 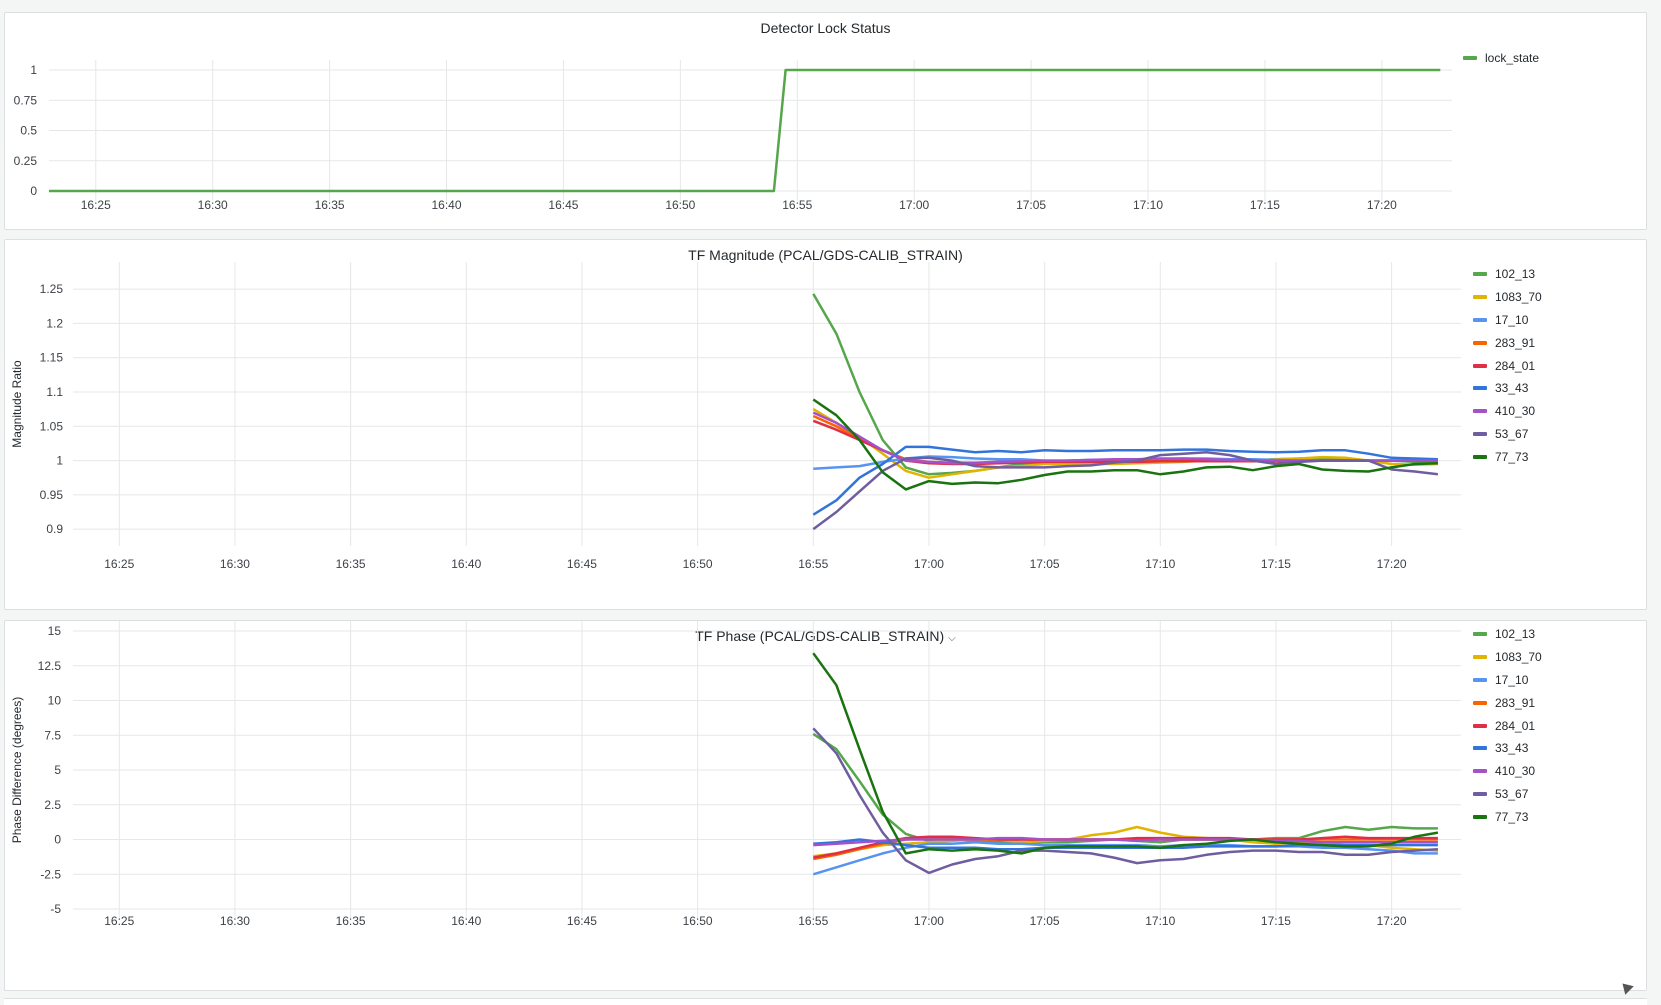 What do you see at coordinates (952, 638) in the screenshot?
I see `chevron-down-icon: ⌵` at bounding box center [952, 638].